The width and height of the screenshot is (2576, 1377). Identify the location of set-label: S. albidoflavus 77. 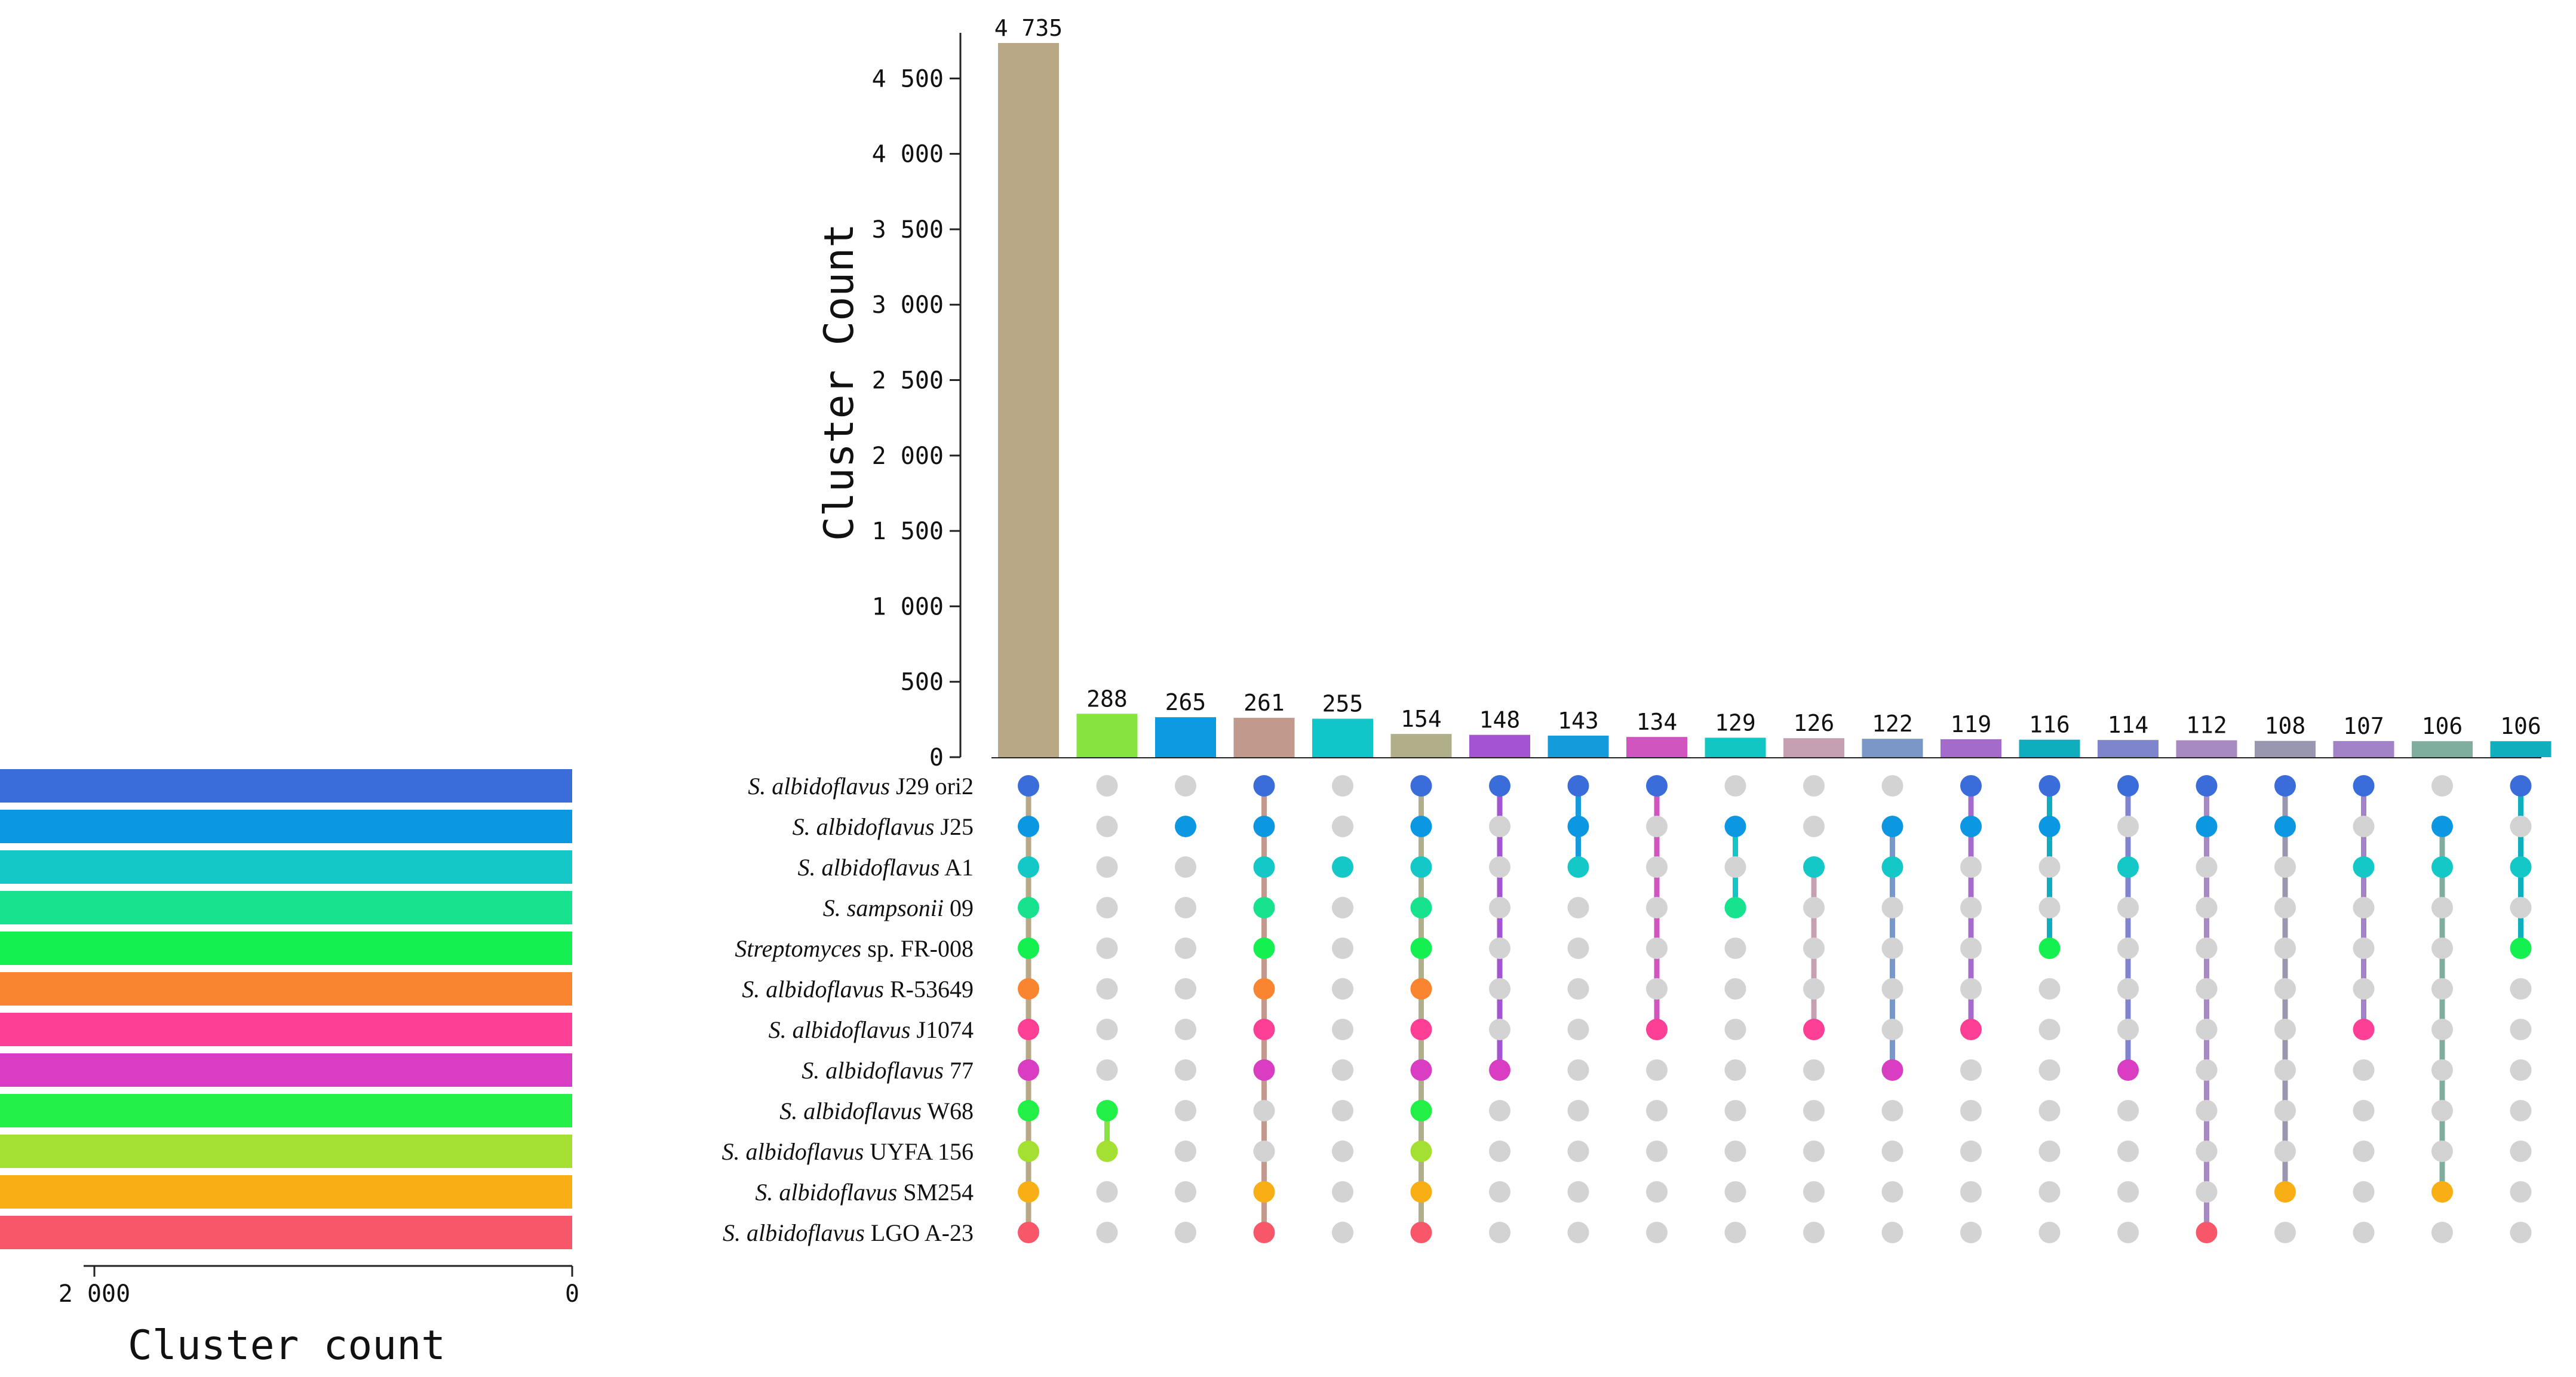
(888, 1071).